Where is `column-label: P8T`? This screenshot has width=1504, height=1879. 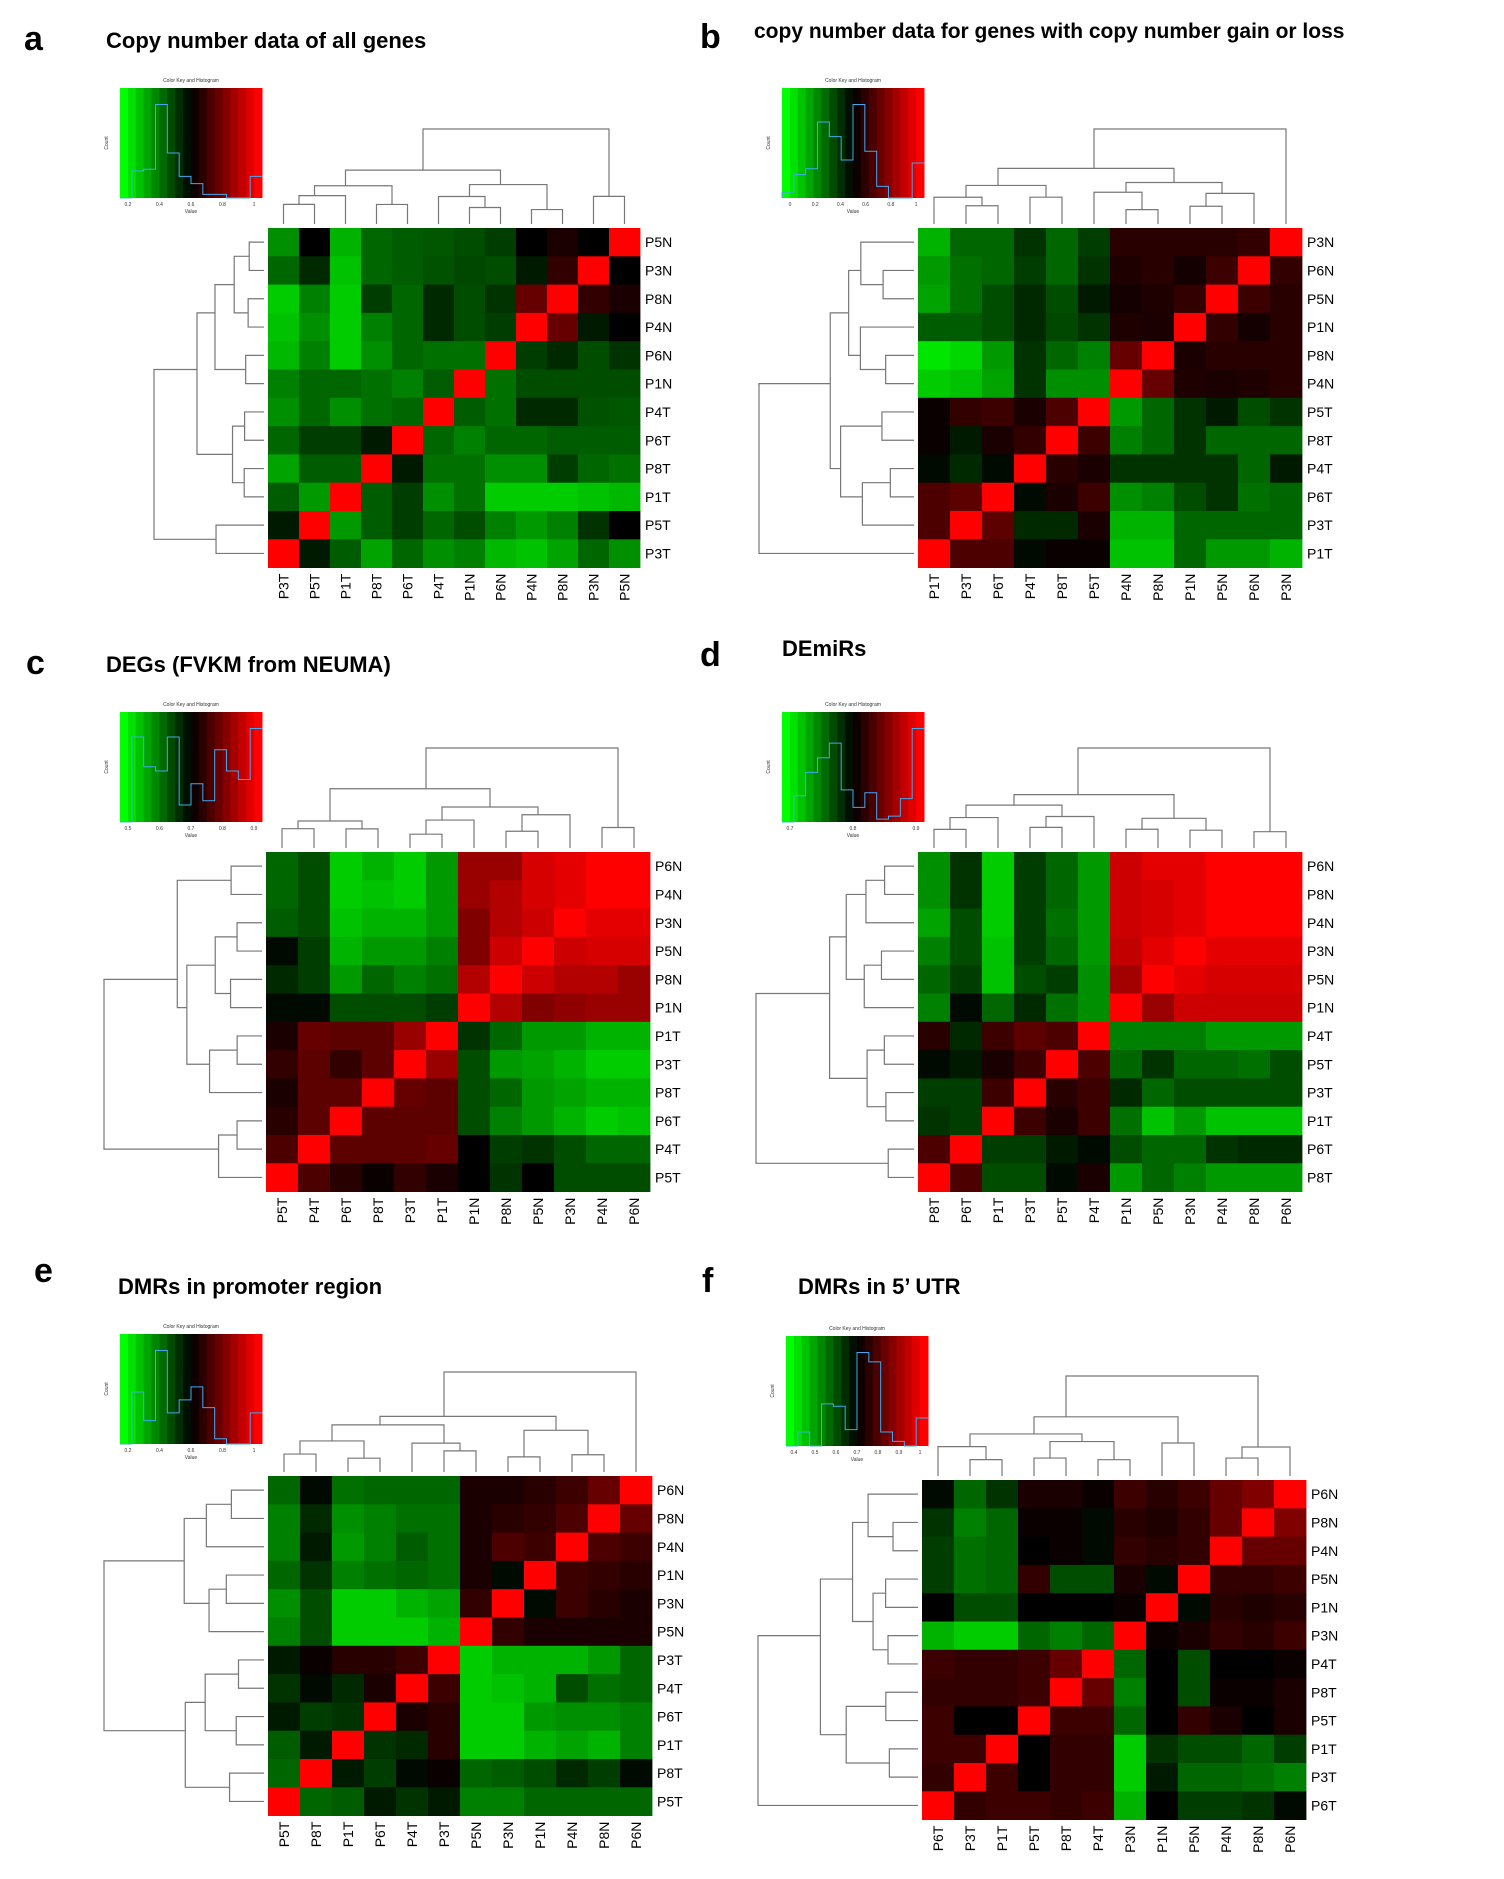
column-label: P8T is located at coordinates (316, 1834).